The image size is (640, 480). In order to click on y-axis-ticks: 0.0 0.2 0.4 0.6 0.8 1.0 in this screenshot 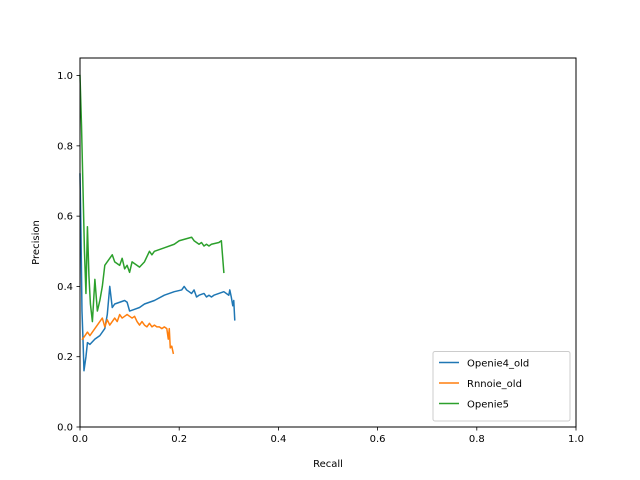, I will do `click(68, 252)`.